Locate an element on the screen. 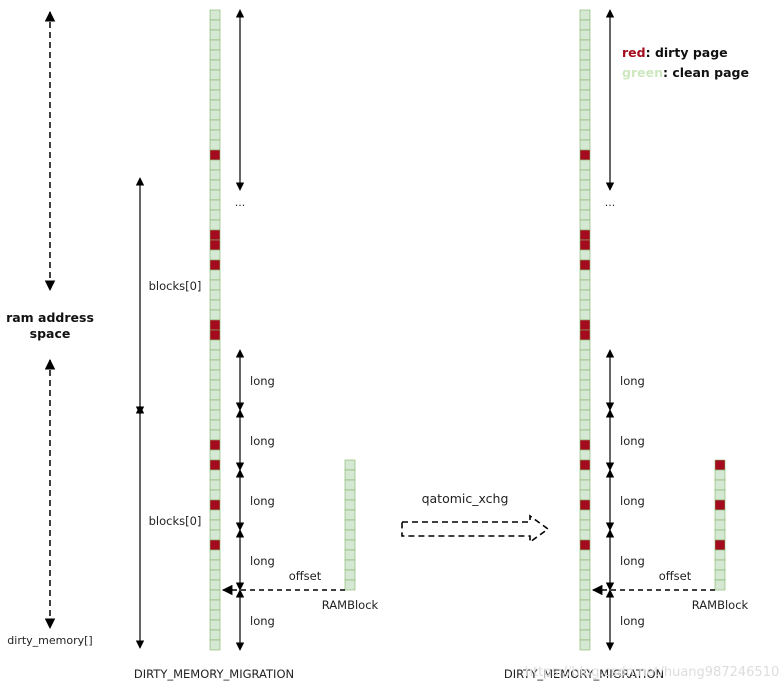 The height and width of the screenshot is (690, 781). dirty-bitmap-right is located at coordinates (585, 330).